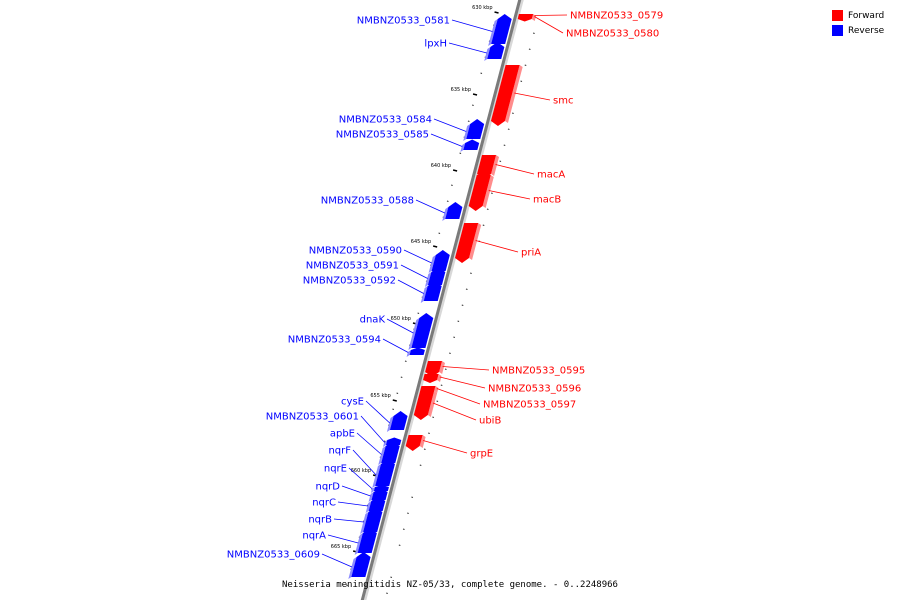 This screenshot has width=900, height=600. What do you see at coordinates (403, 21) in the screenshot?
I see `gene-label: NMBNZ0533_0581` at bounding box center [403, 21].